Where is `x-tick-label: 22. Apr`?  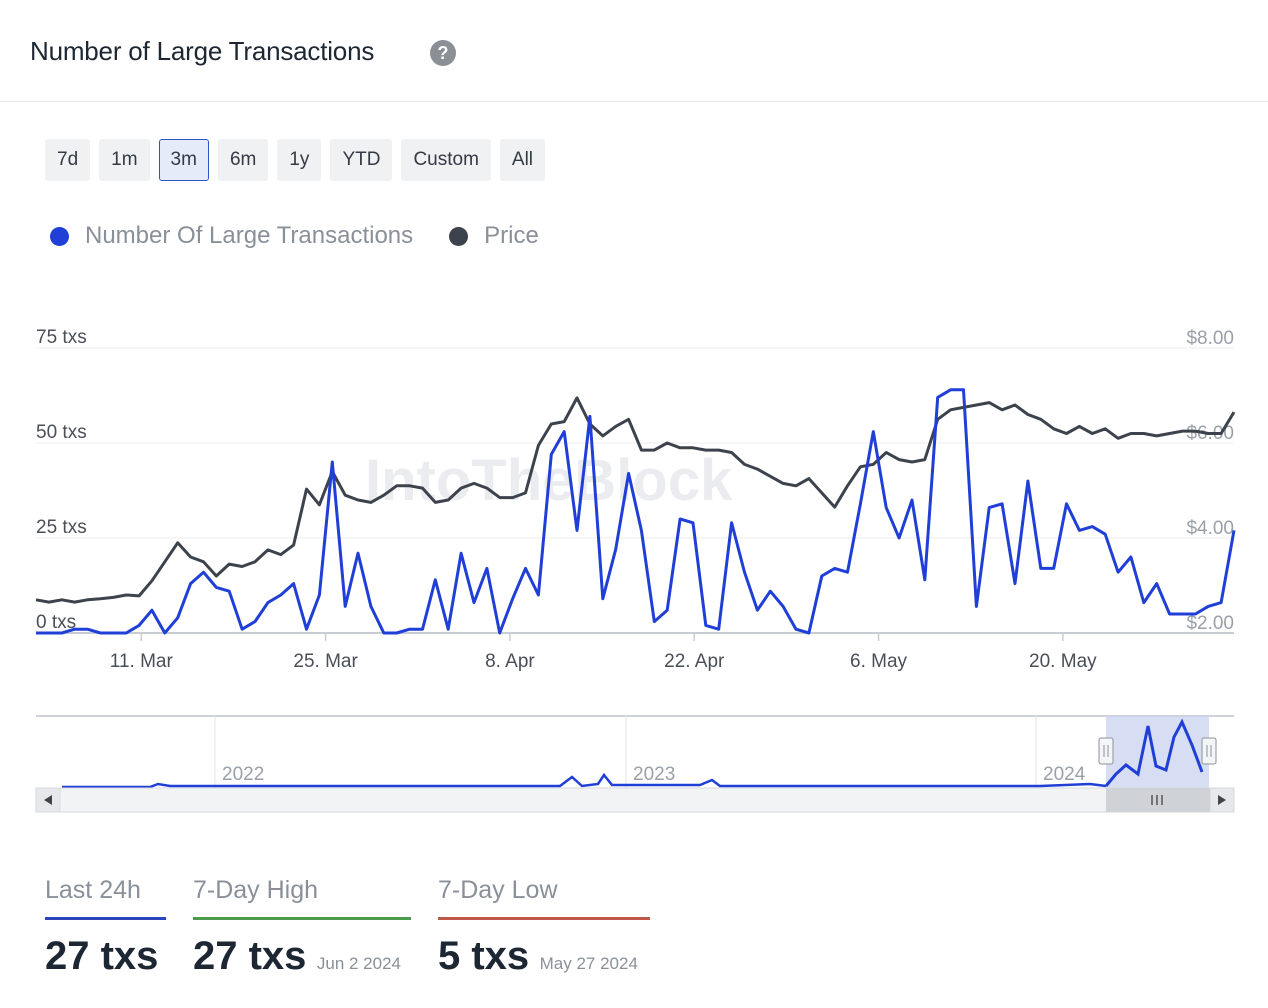
x-tick-label: 22. Apr is located at coordinates (694, 661).